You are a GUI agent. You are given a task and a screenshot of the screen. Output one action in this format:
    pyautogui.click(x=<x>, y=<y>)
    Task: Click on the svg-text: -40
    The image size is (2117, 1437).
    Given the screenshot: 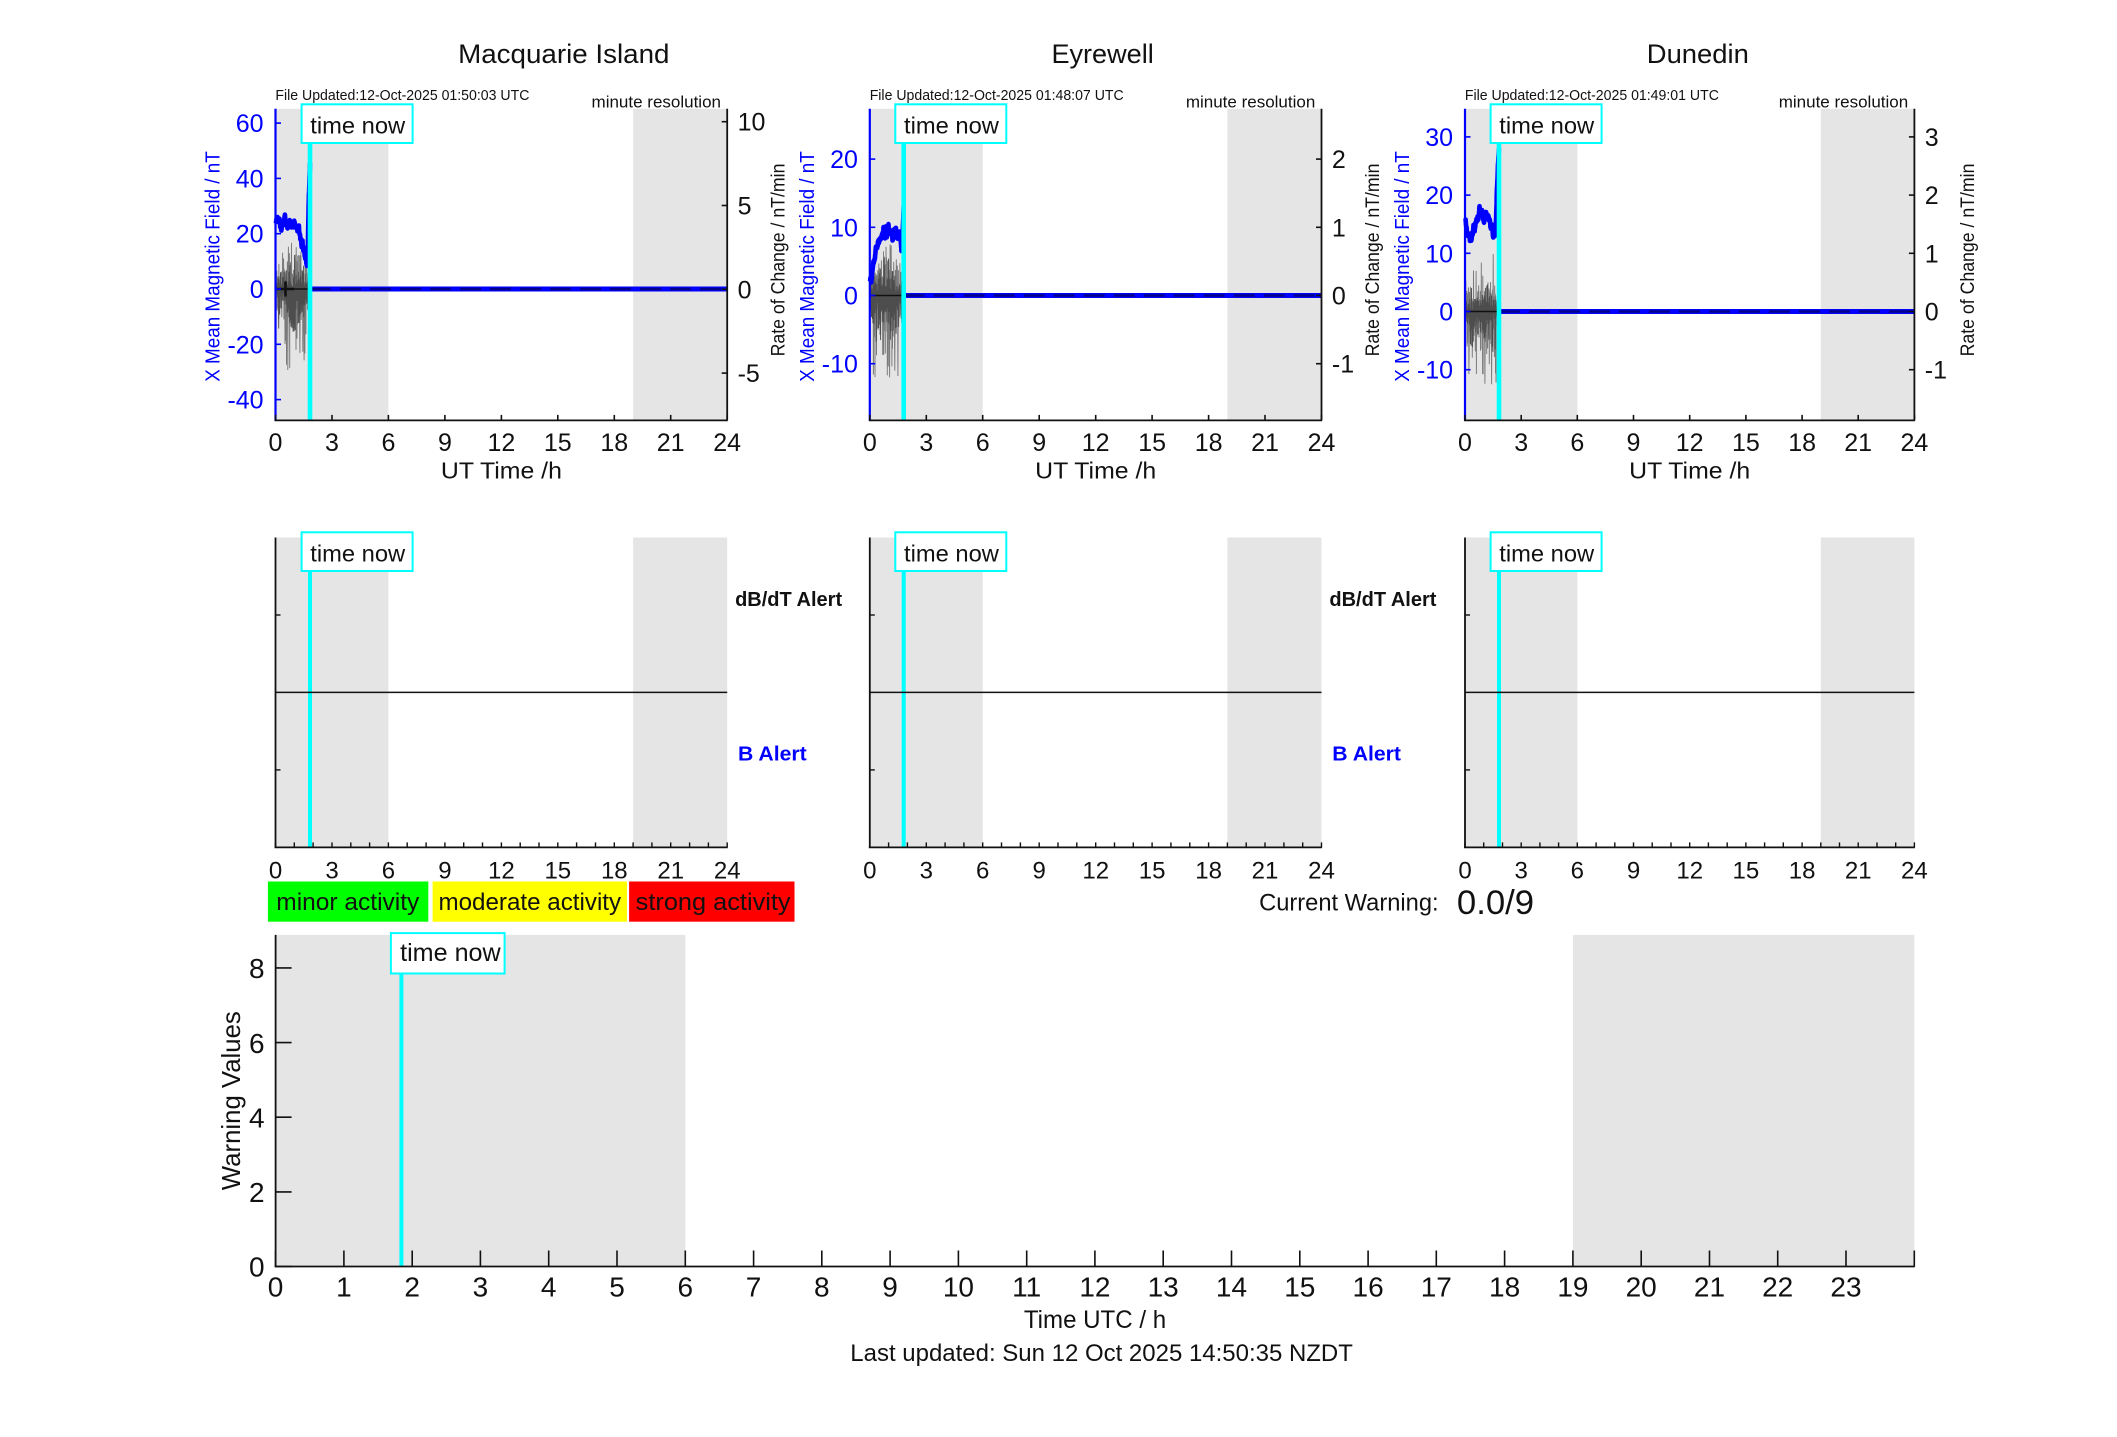 What is the action you would take?
    pyautogui.click(x=245, y=401)
    